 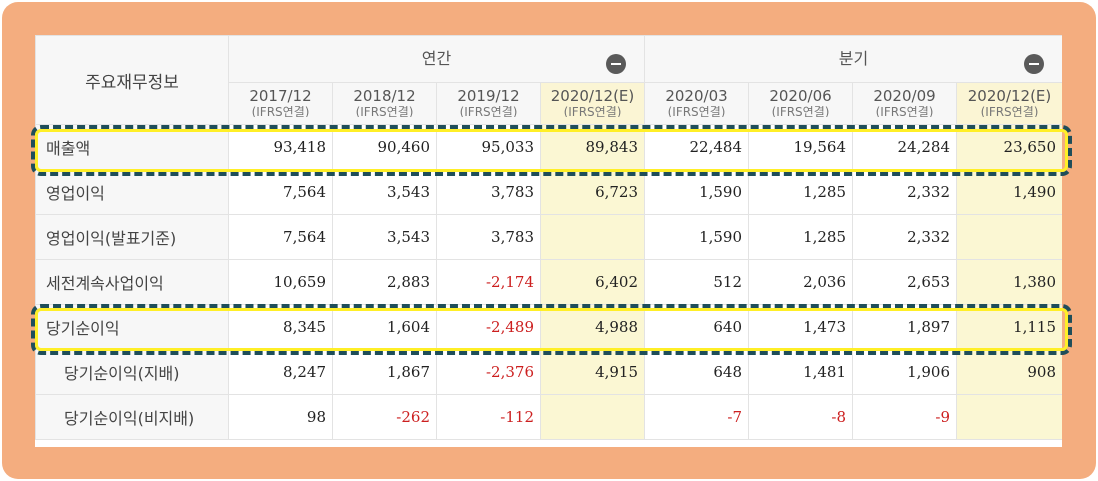 I want to click on value-cell: 24,284, so click(x=905, y=147).